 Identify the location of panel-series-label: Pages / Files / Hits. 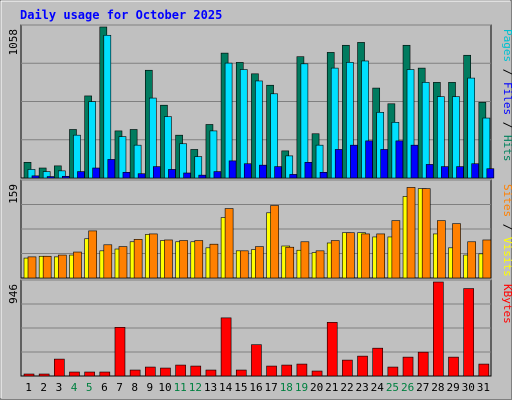
(506, 95).